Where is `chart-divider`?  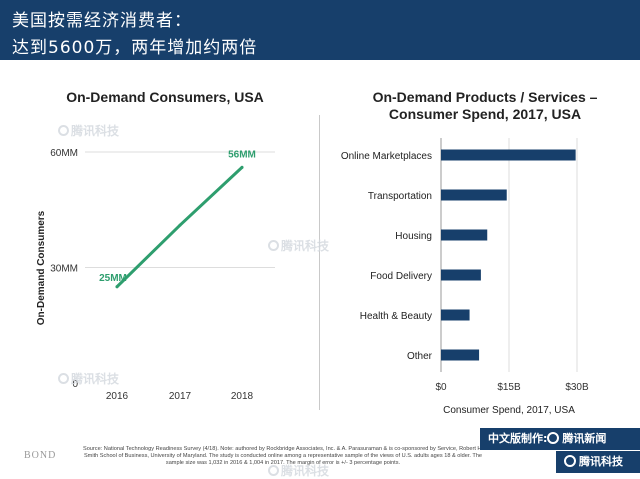 chart-divider is located at coordinates (319, 262).